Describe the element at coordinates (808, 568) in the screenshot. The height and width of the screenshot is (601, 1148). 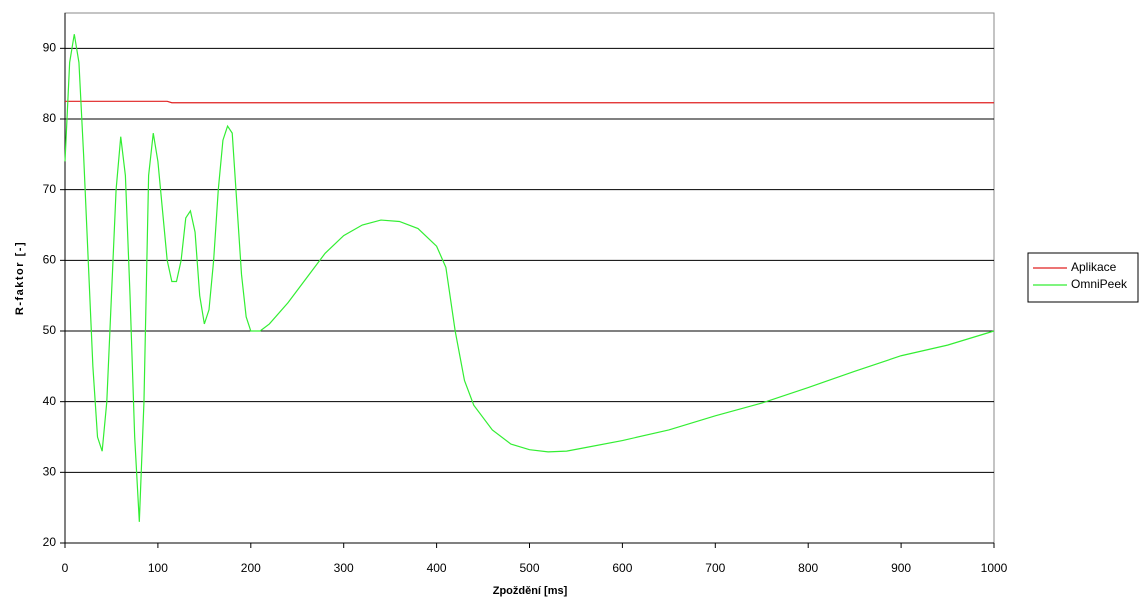
I see `x-tick-label: 800` at that location.